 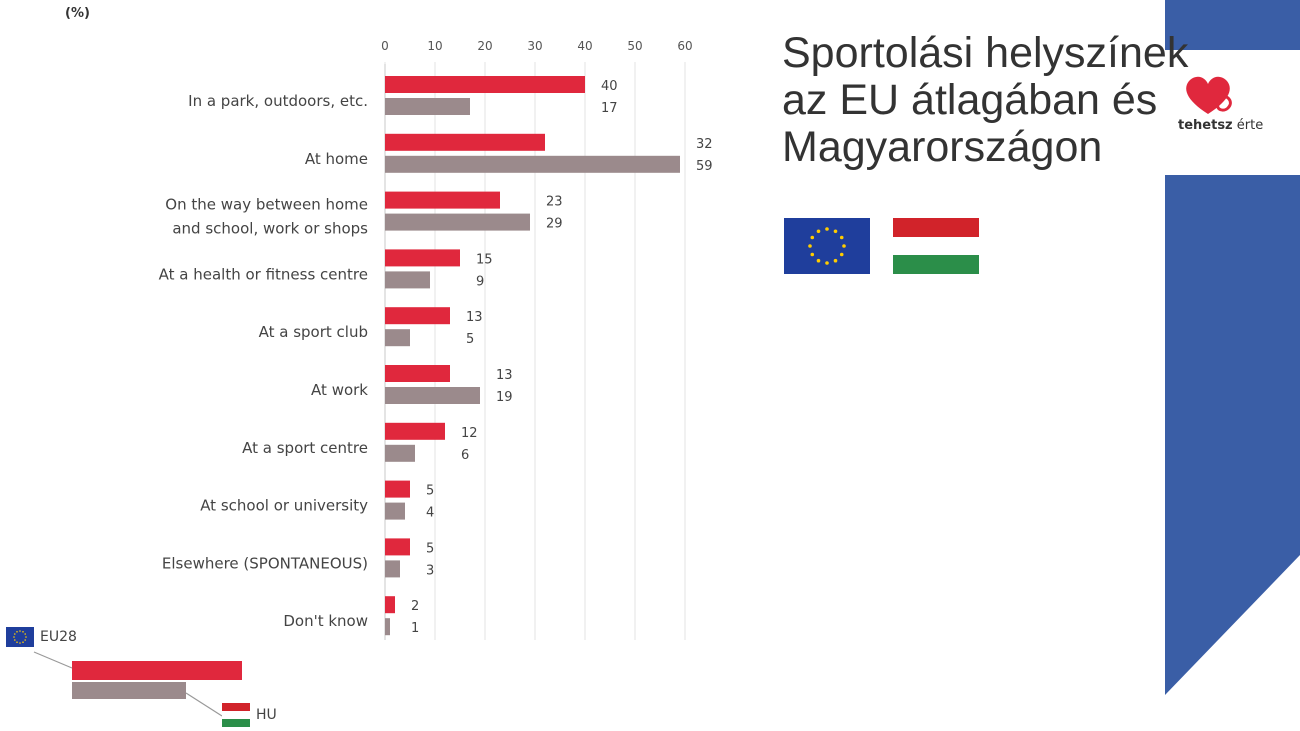 I want to click on value-label-hu: 4, so click(x=430, y=513).